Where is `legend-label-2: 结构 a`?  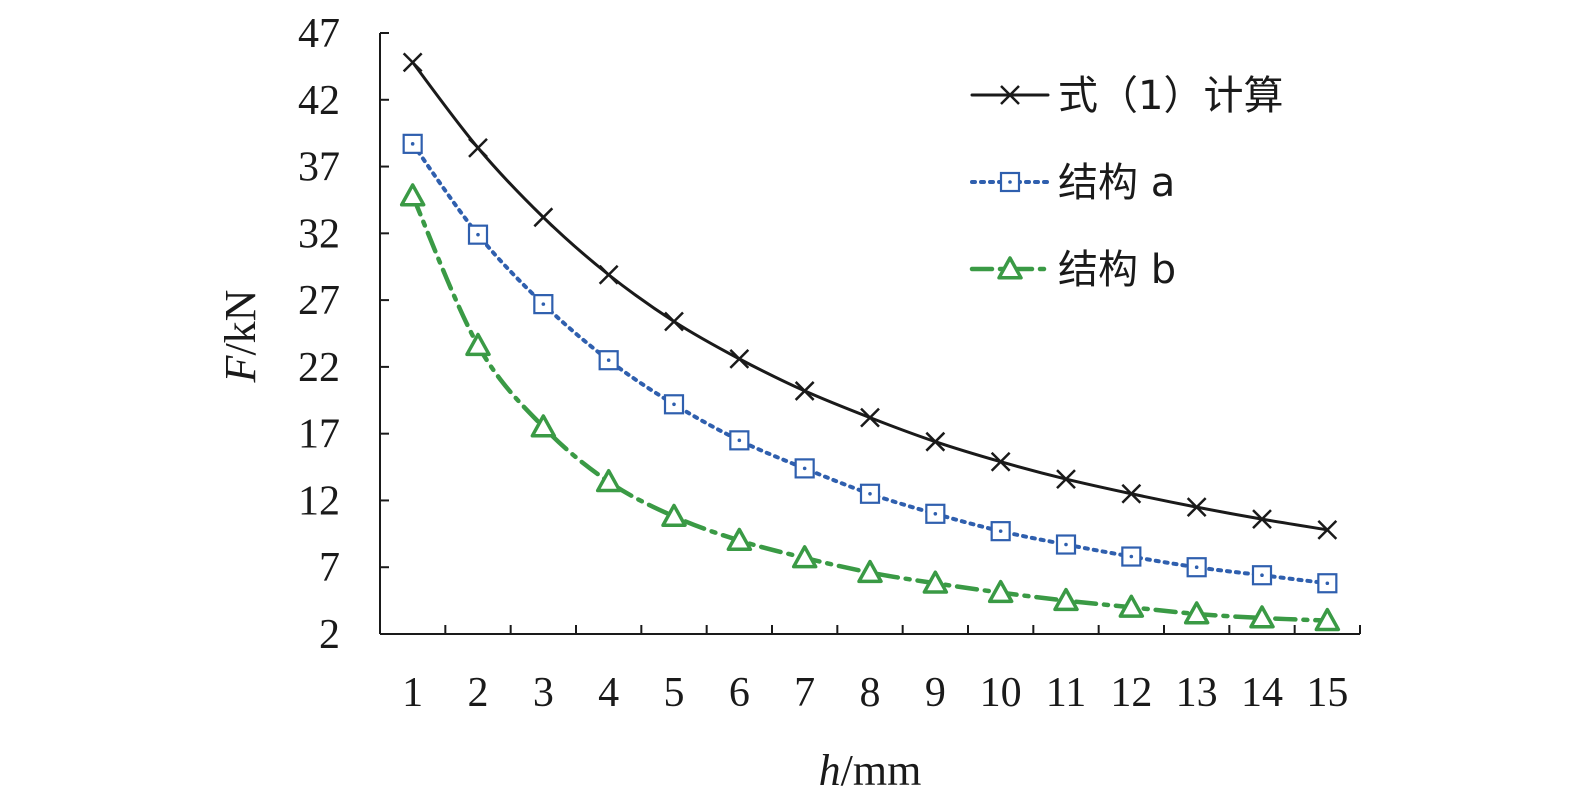 legend-label-2: 结构 a is located at coordinates (1116, 183).